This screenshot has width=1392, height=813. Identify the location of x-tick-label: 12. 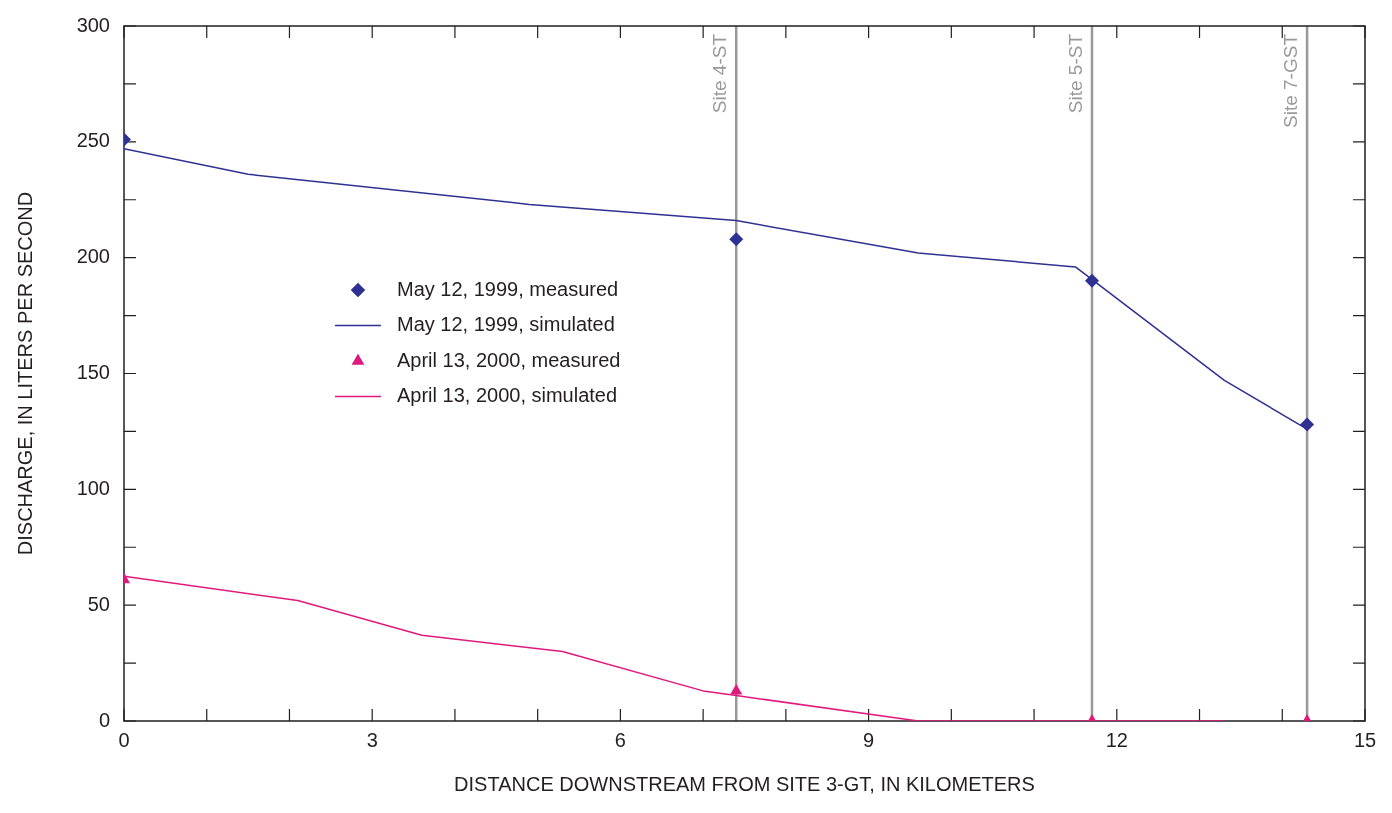
(1116, 739).